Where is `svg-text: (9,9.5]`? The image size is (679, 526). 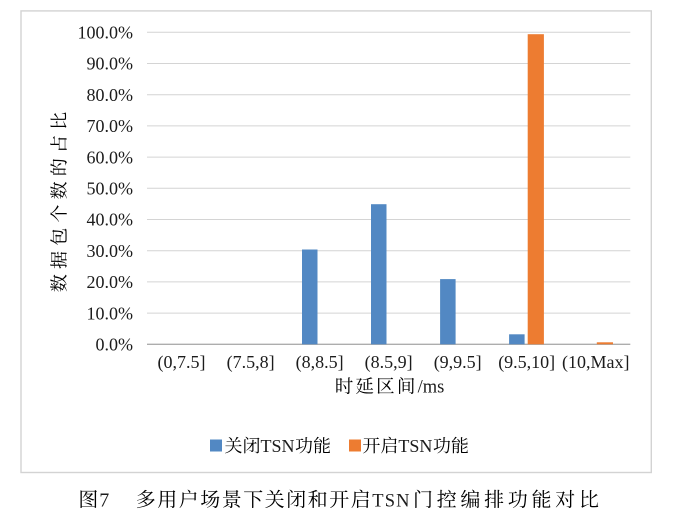
svg-text: (9,9.5] is located at coordinates (458, 362).